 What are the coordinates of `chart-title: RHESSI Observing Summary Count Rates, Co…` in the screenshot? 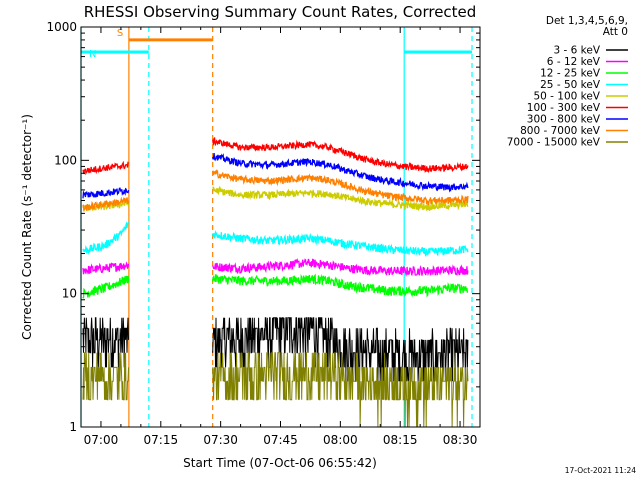 It's located at (280, 12).